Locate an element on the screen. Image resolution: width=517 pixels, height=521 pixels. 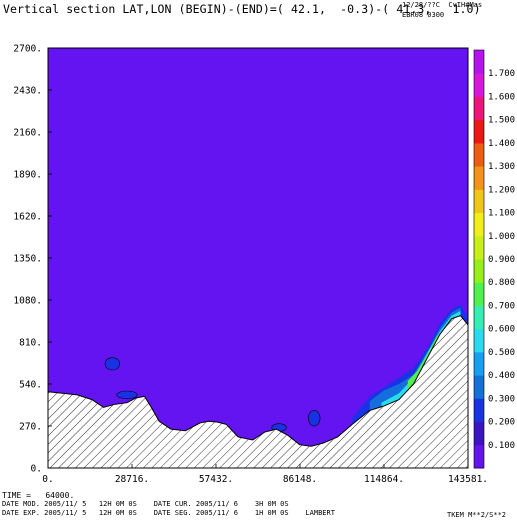
time-label: TIME = is located at coordinates (16, 495).